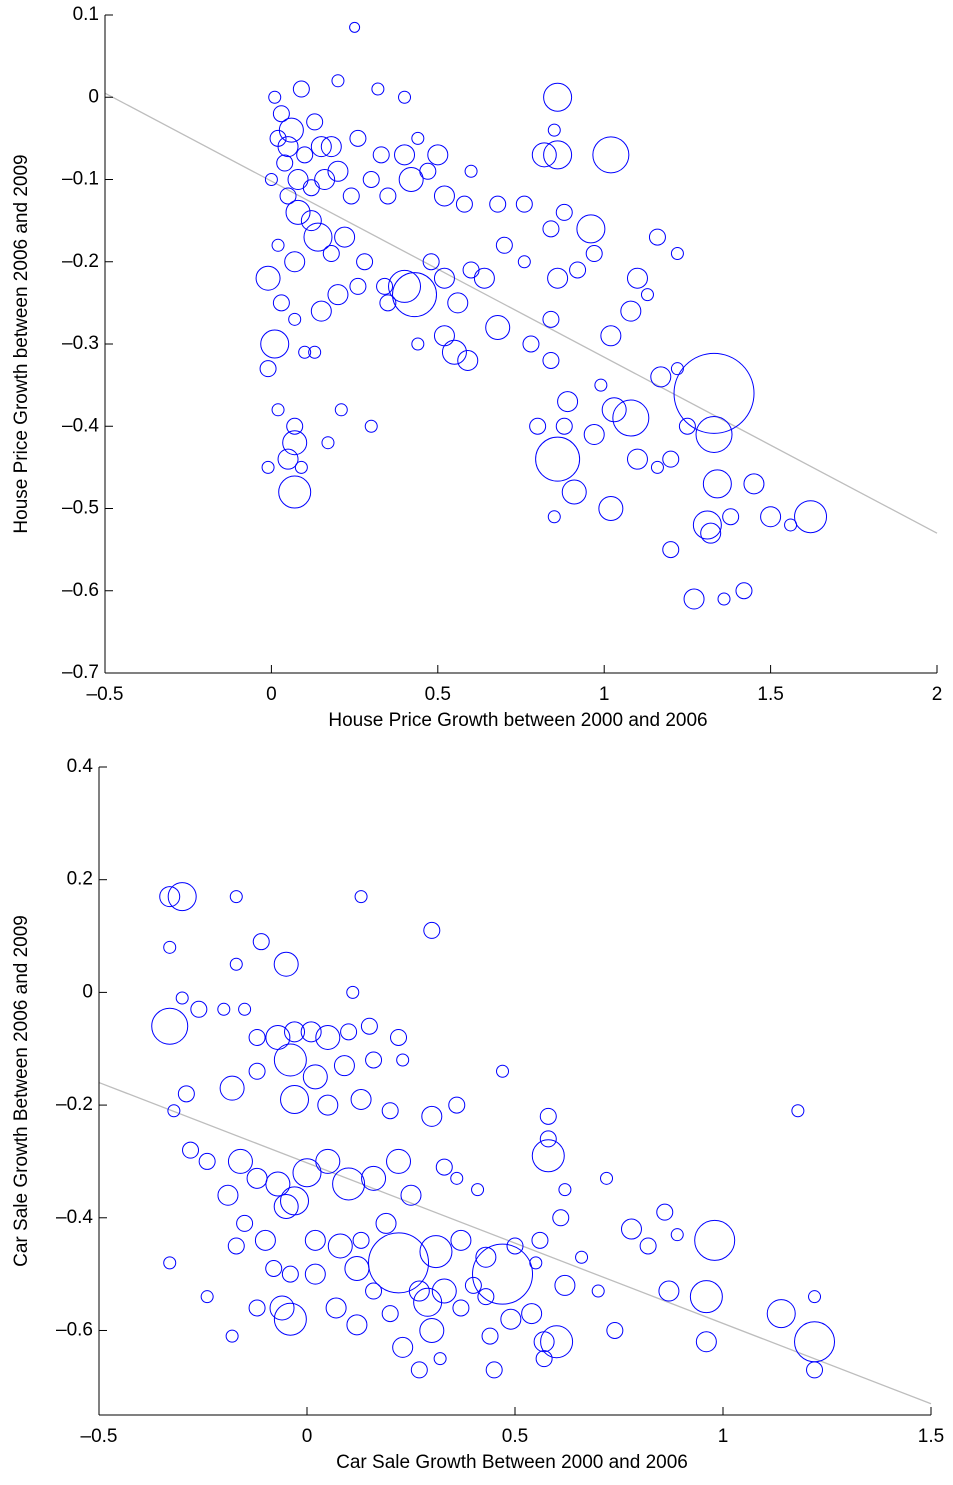 Image resolution: width=953 pixels, height=1485 pixels. What do you see at coordinates (80, 672) in the screenshot?
I see `y-tick-label: –0.7` at bounding box center [80, 672].